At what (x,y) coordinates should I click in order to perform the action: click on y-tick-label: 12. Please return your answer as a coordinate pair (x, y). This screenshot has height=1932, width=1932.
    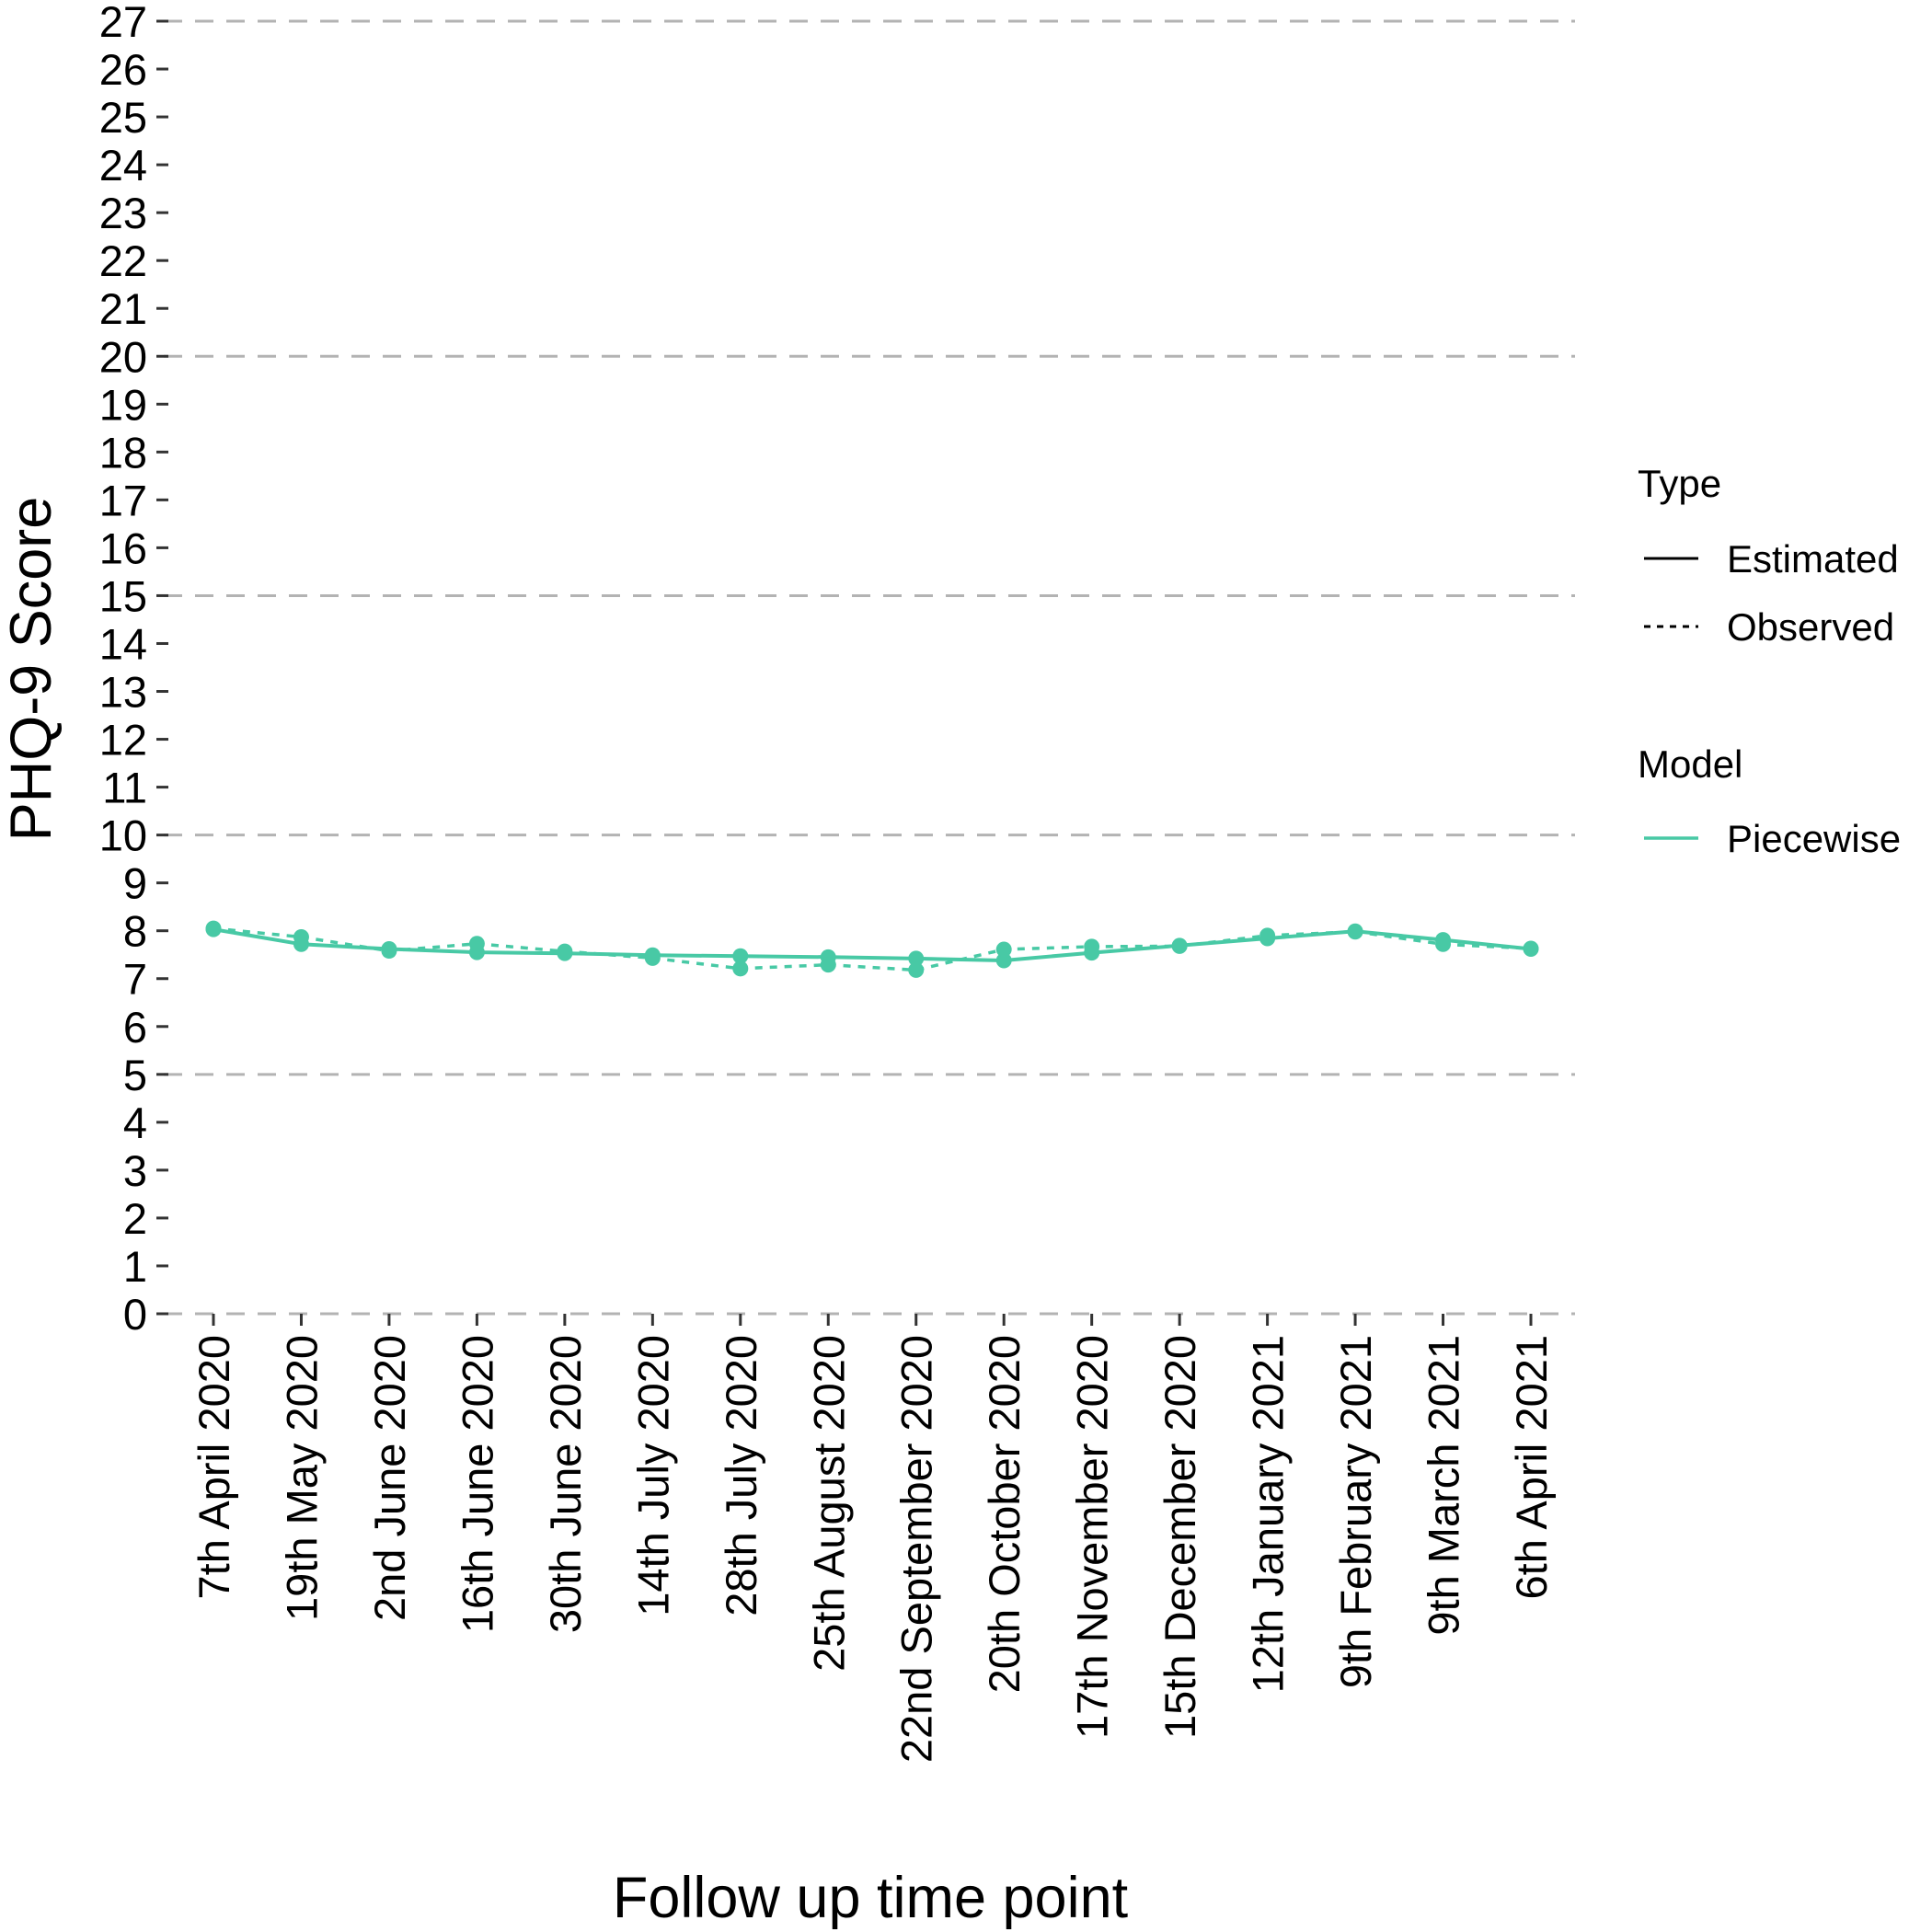
    Looking at the image, I should click on (123, 740).